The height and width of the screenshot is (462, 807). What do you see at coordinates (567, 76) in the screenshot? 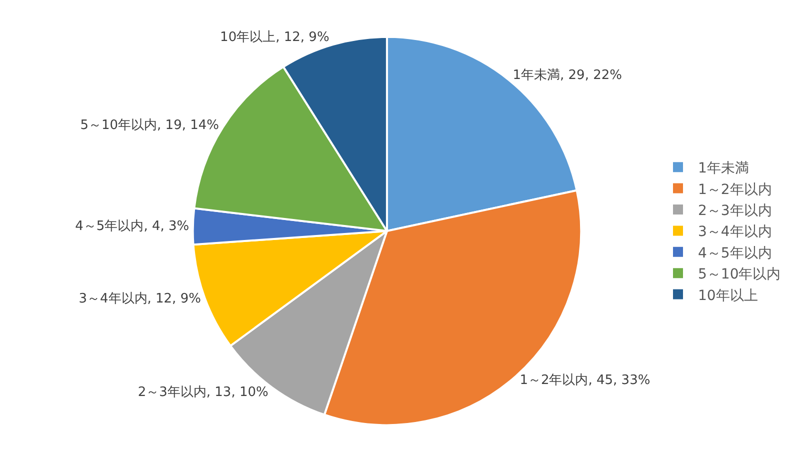
I see `data-label: 1年未満, 29, 22%` at bounding box center [567, 76].